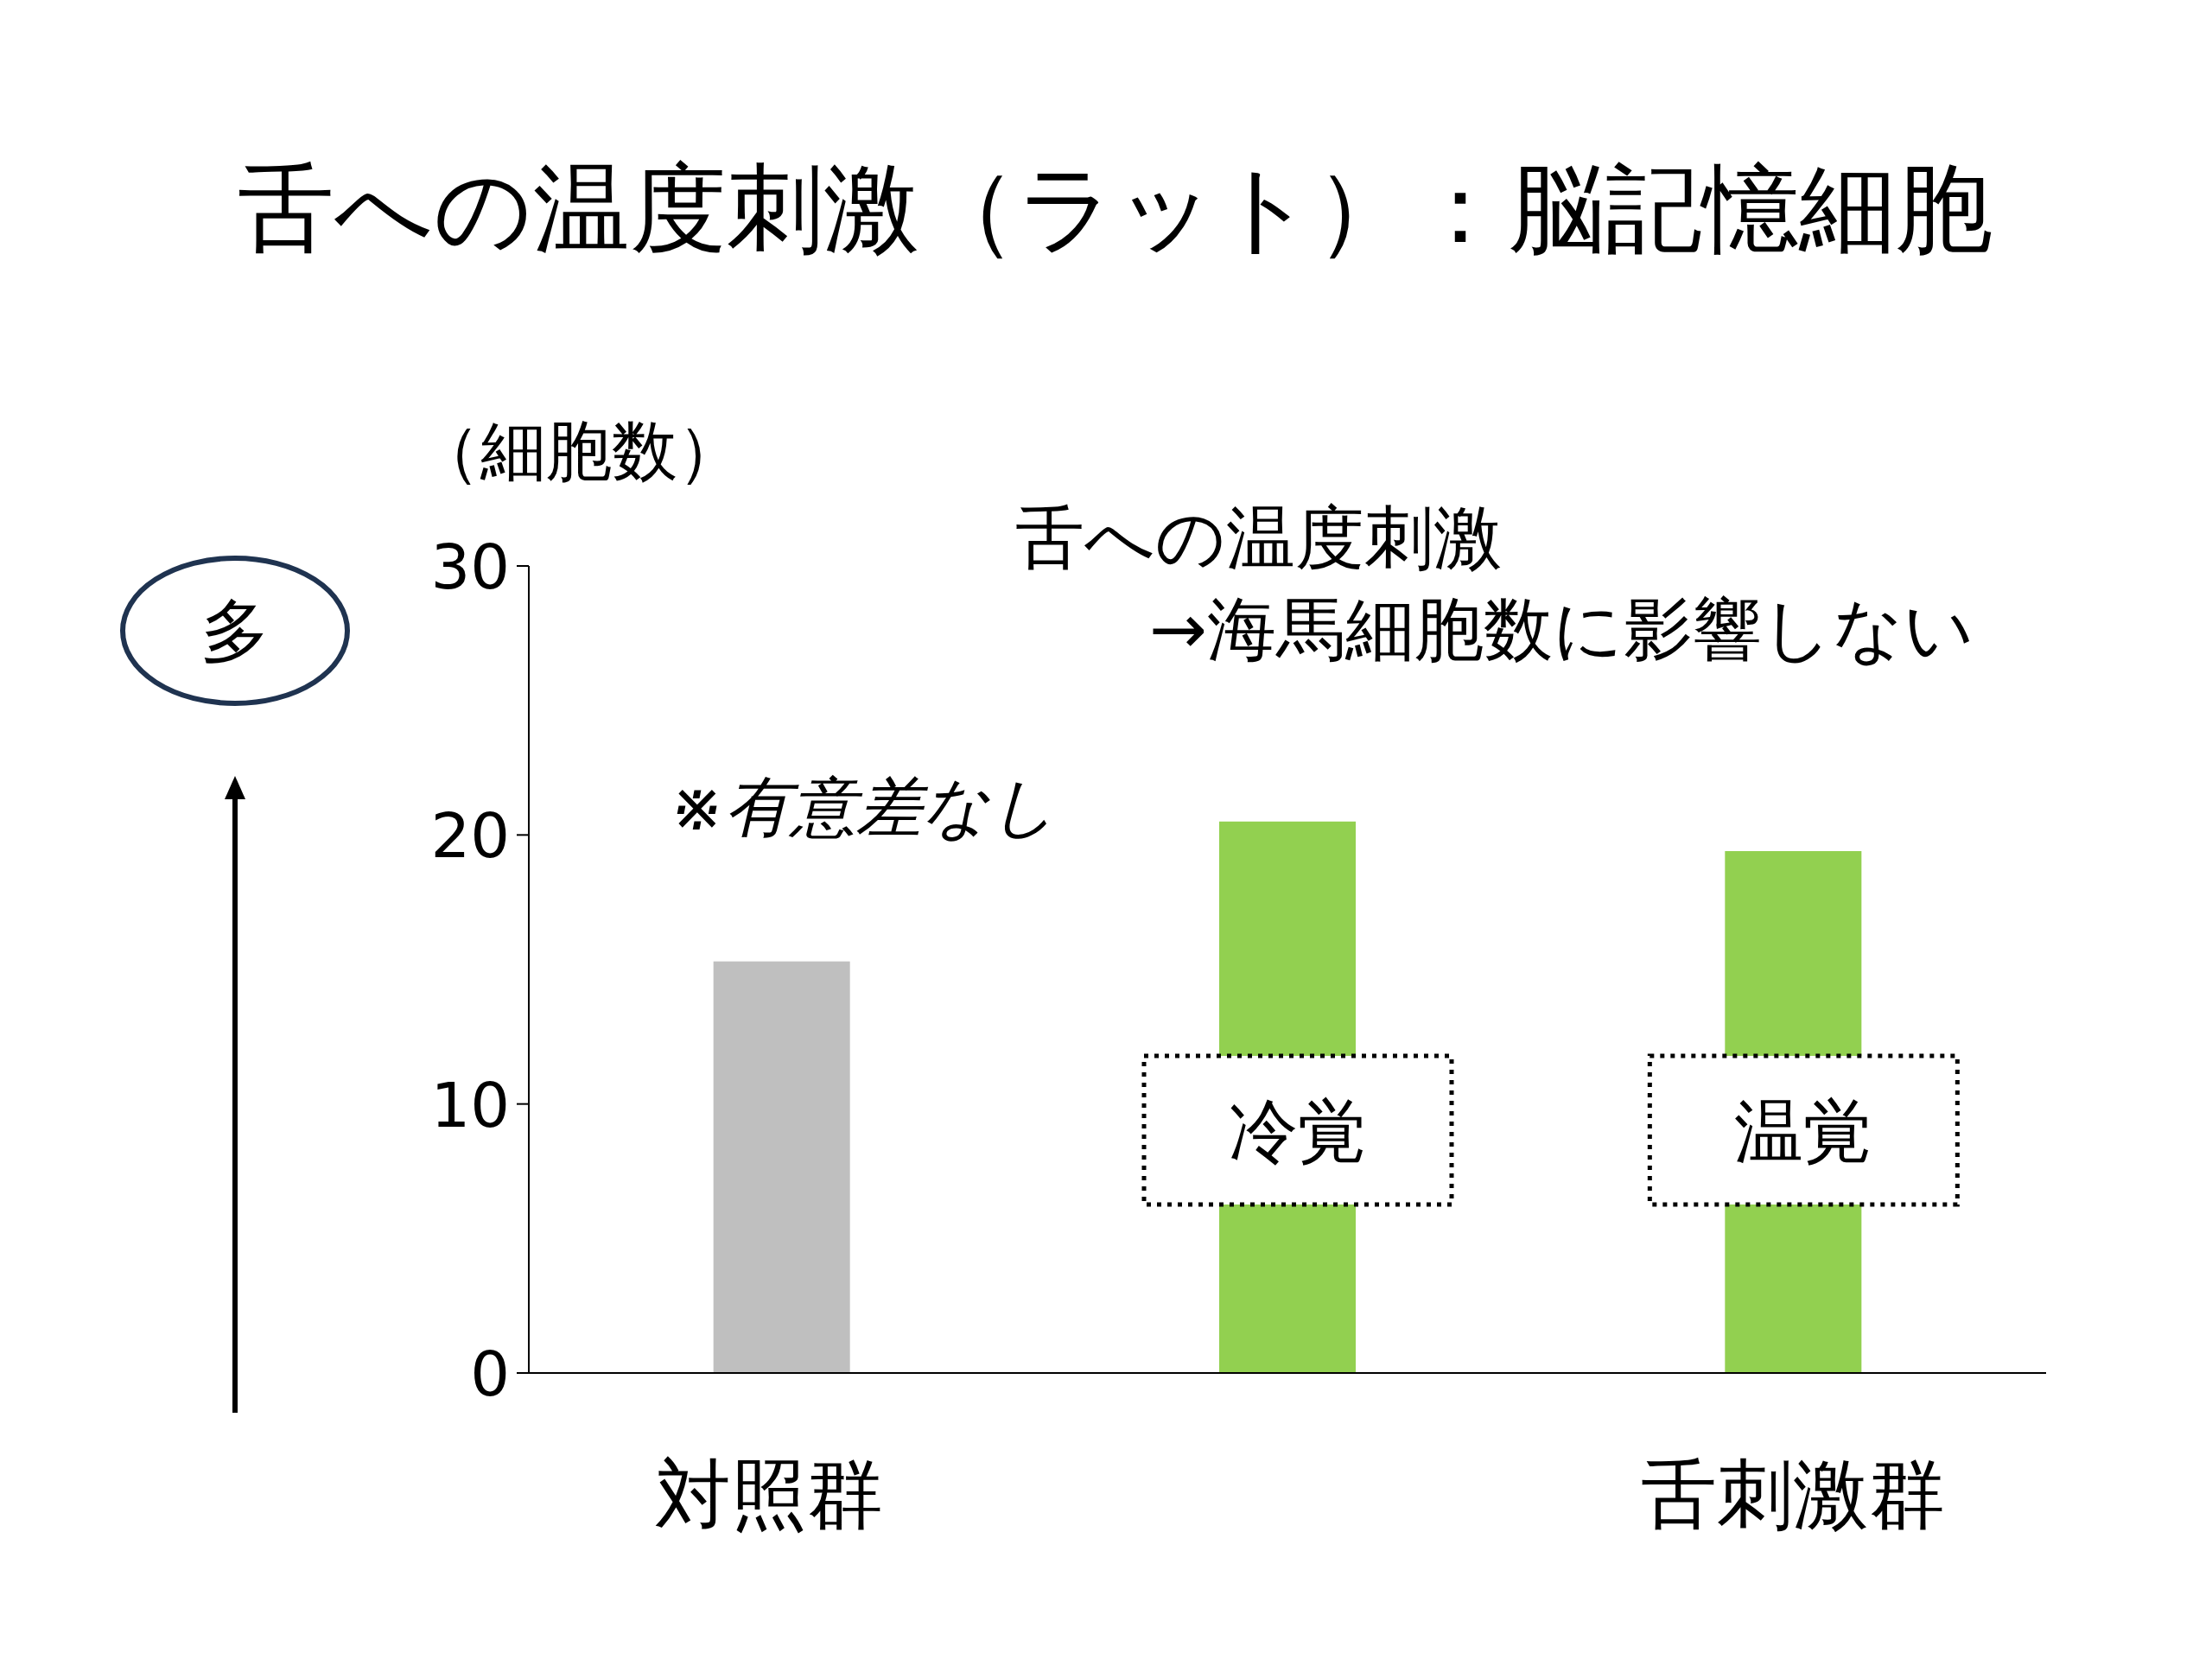 Image resolution: width=2212 pixels, height=1659 pixels. What do you see at coordinates (781, 1167) in the screenshot?
I see `bar` at bounding box center [781, 1167].